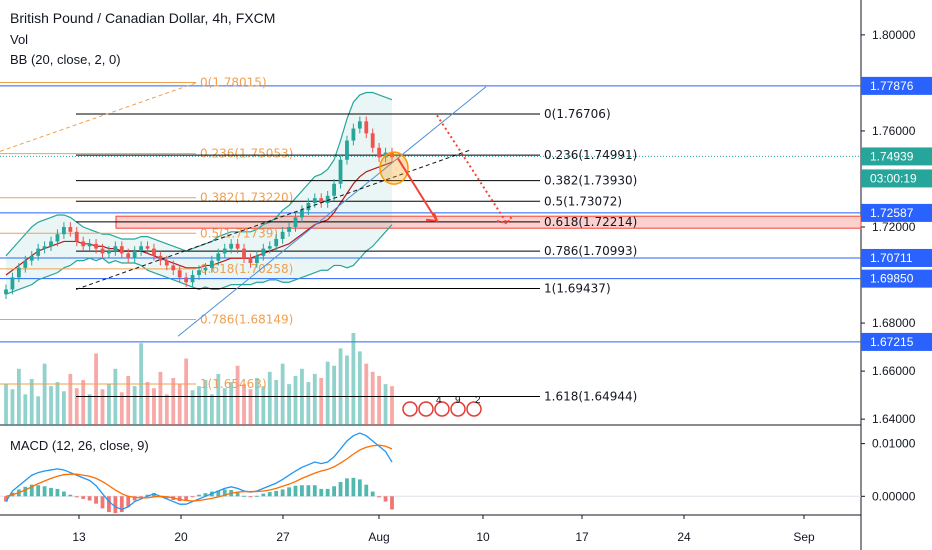  Describe the element at coordinates (472, 169) in the screenshot. I see `arrow-down-dotted` at that location.